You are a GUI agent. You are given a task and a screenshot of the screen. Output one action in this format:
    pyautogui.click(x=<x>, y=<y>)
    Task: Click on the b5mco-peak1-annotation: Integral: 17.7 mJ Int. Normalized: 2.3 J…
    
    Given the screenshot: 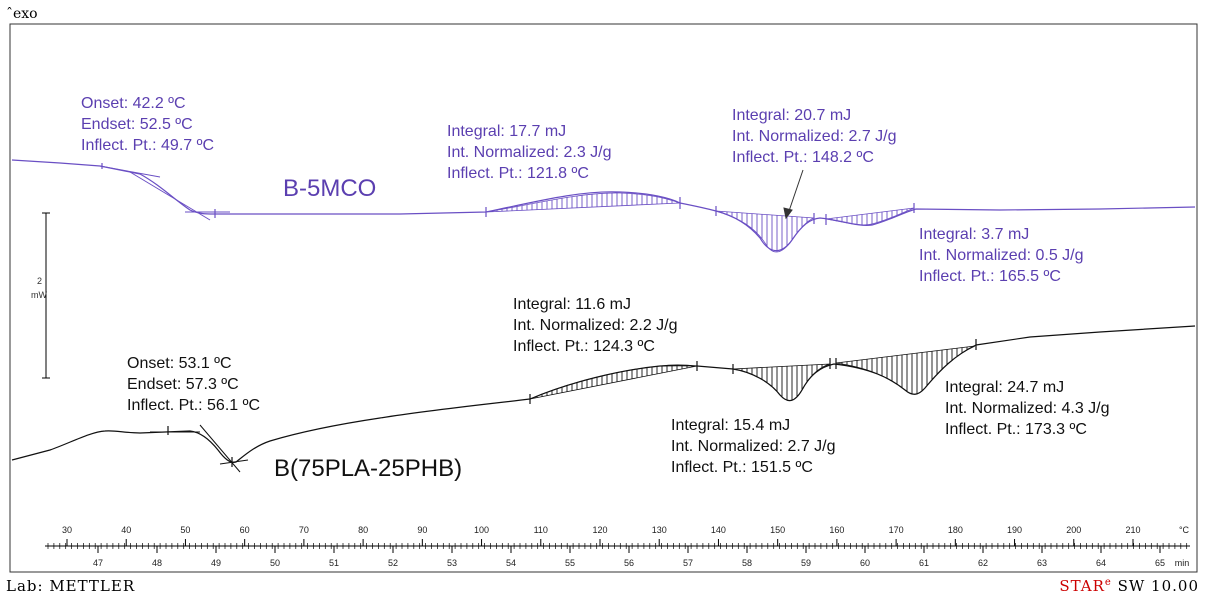 What is the action you would take?
    pyautogui.click(x=529, y=152)
    